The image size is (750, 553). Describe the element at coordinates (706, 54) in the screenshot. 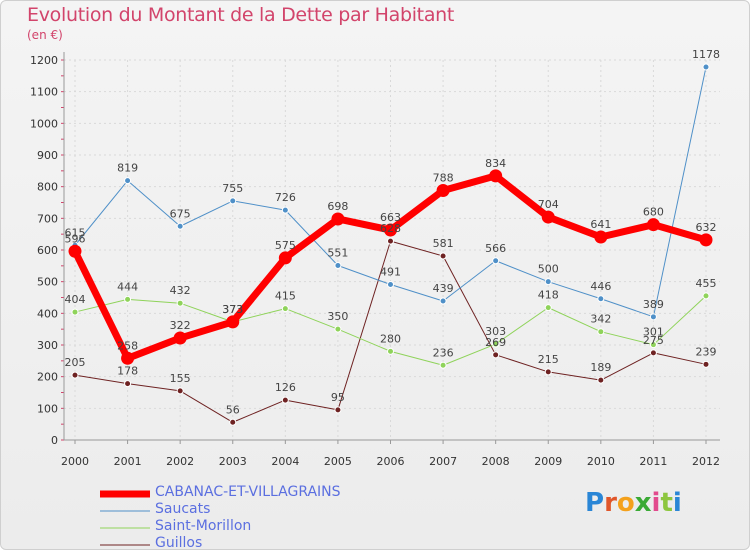

I see `data-label: 1178` at that location.